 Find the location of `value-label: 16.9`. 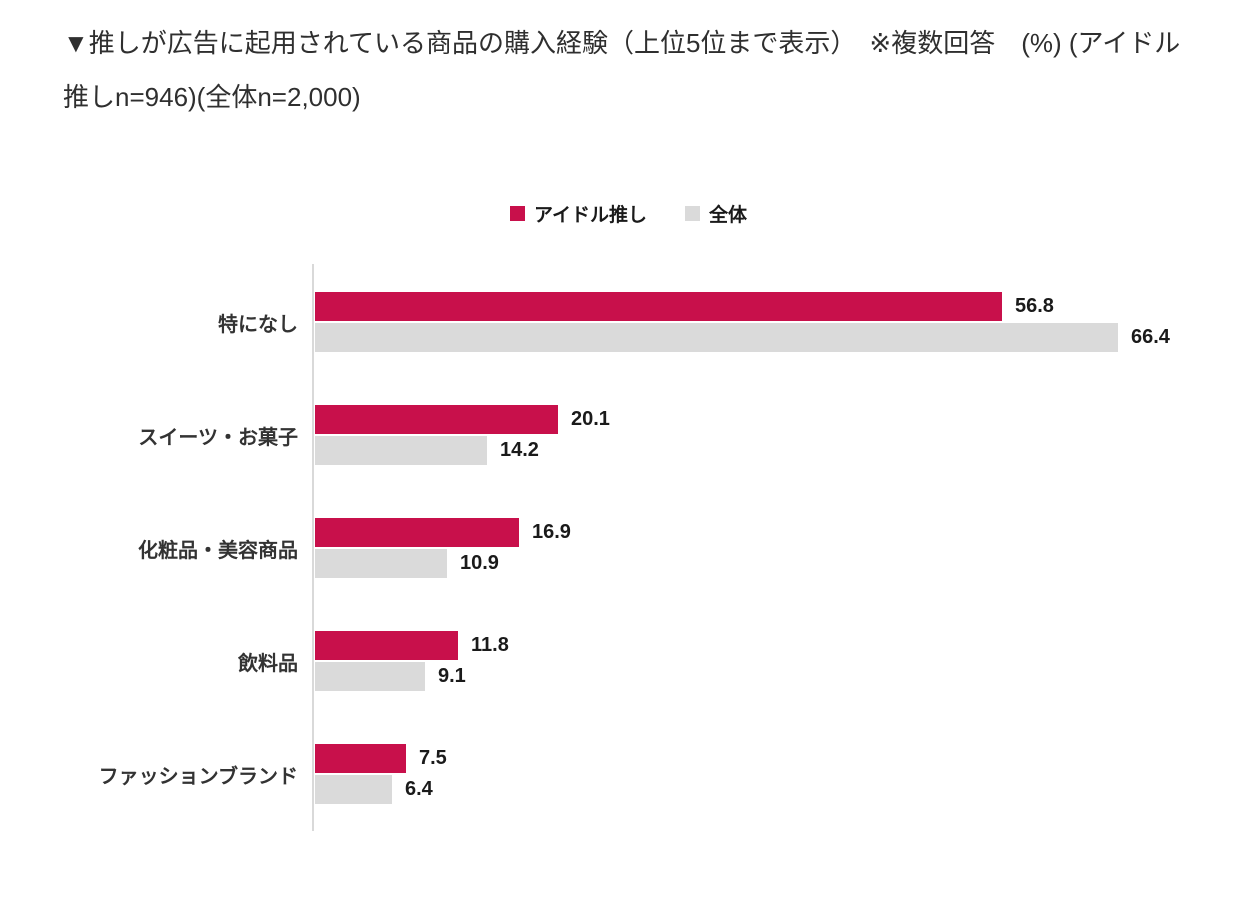

value-label: 16.9 is located at coordinates (551, 532).